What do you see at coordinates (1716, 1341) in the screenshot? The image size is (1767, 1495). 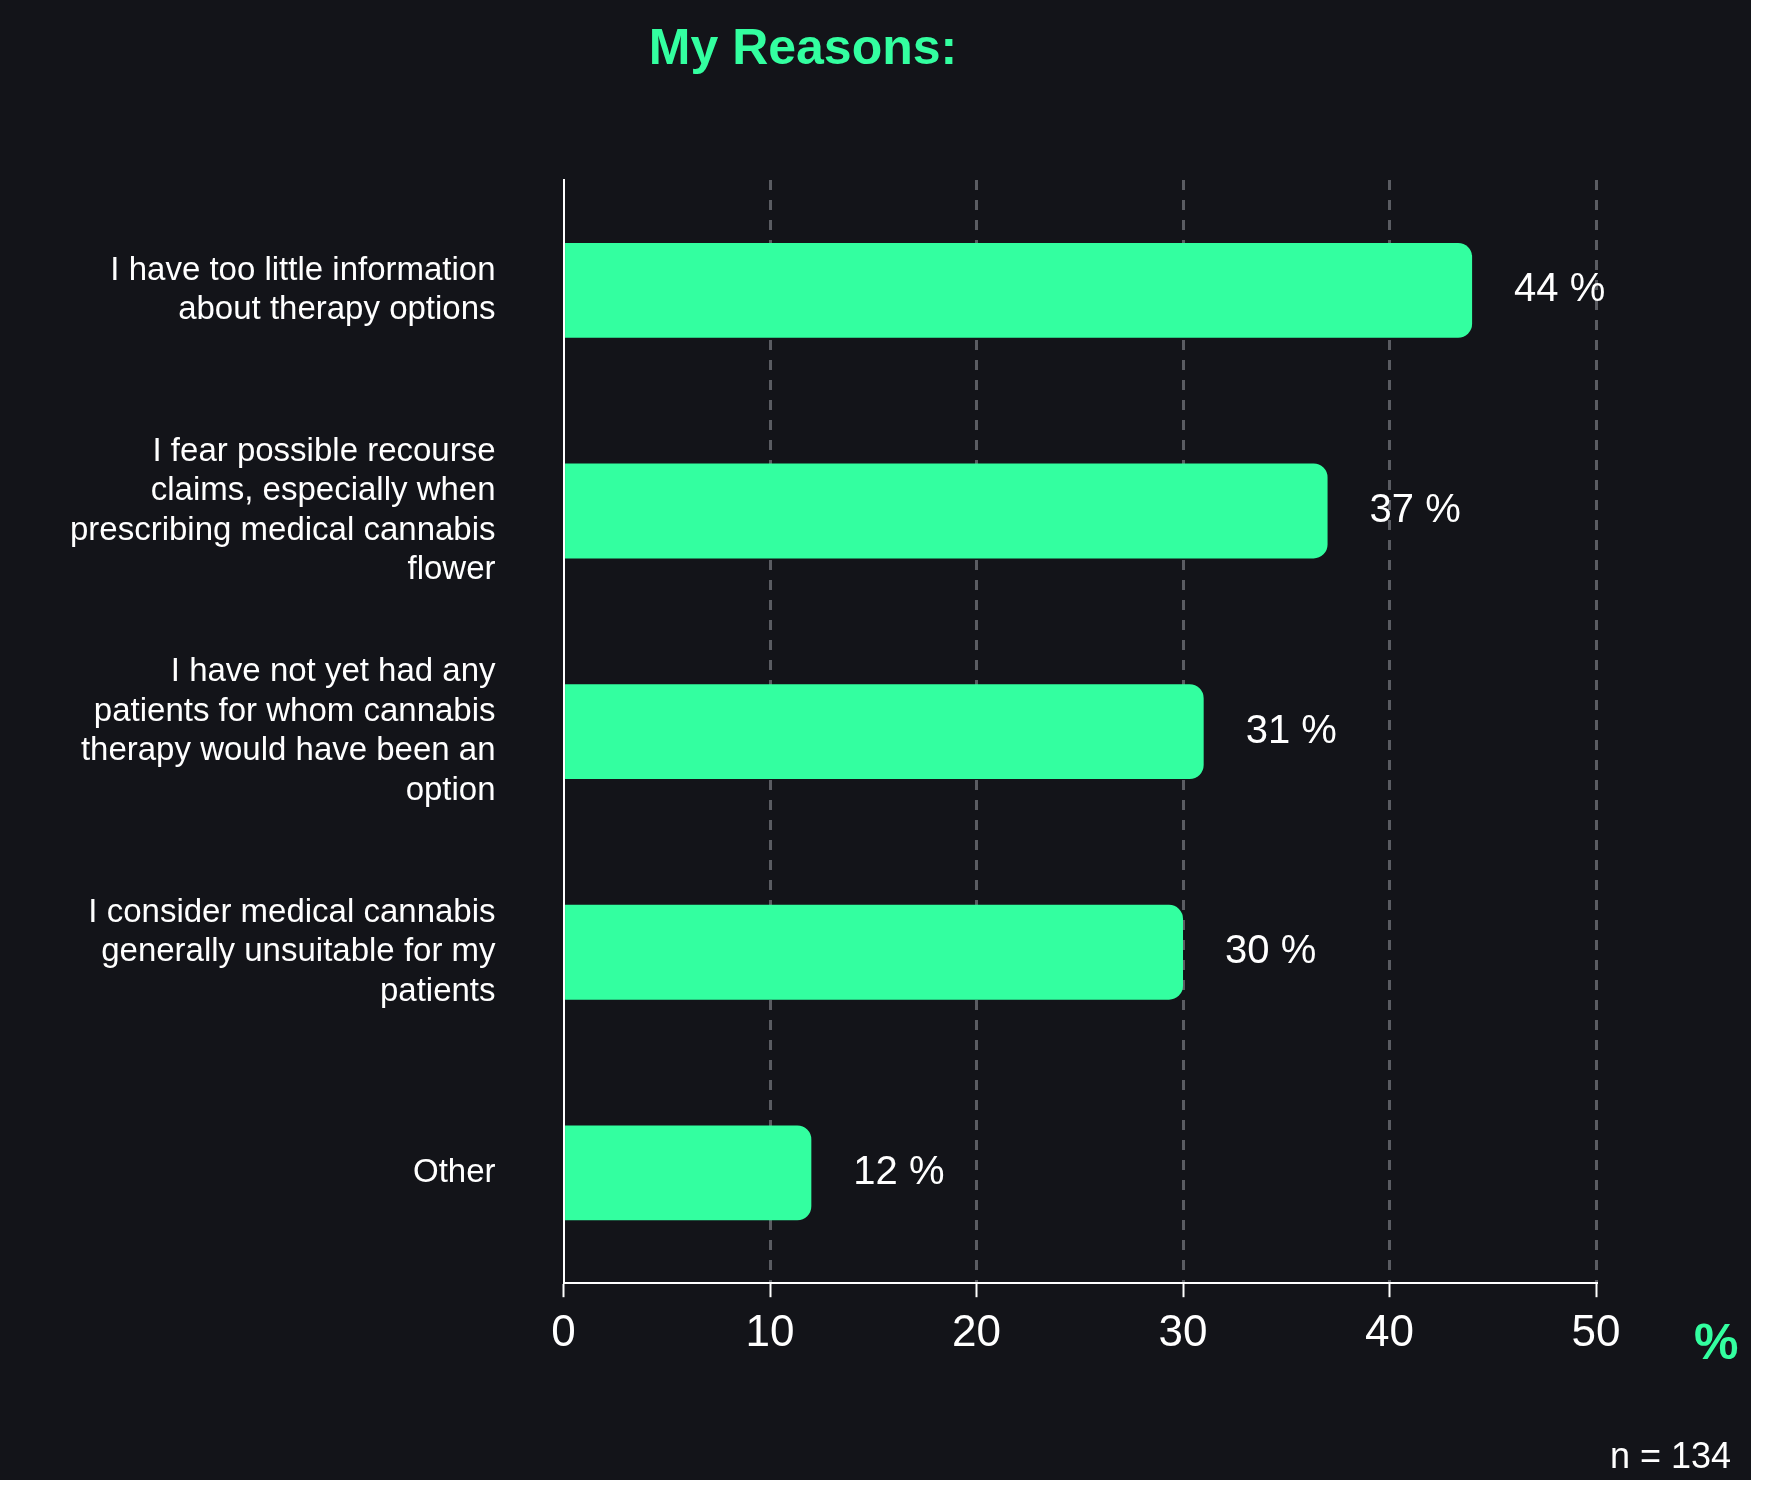 I see `x-axis-title: %` at bounding box center [1716, 1341].